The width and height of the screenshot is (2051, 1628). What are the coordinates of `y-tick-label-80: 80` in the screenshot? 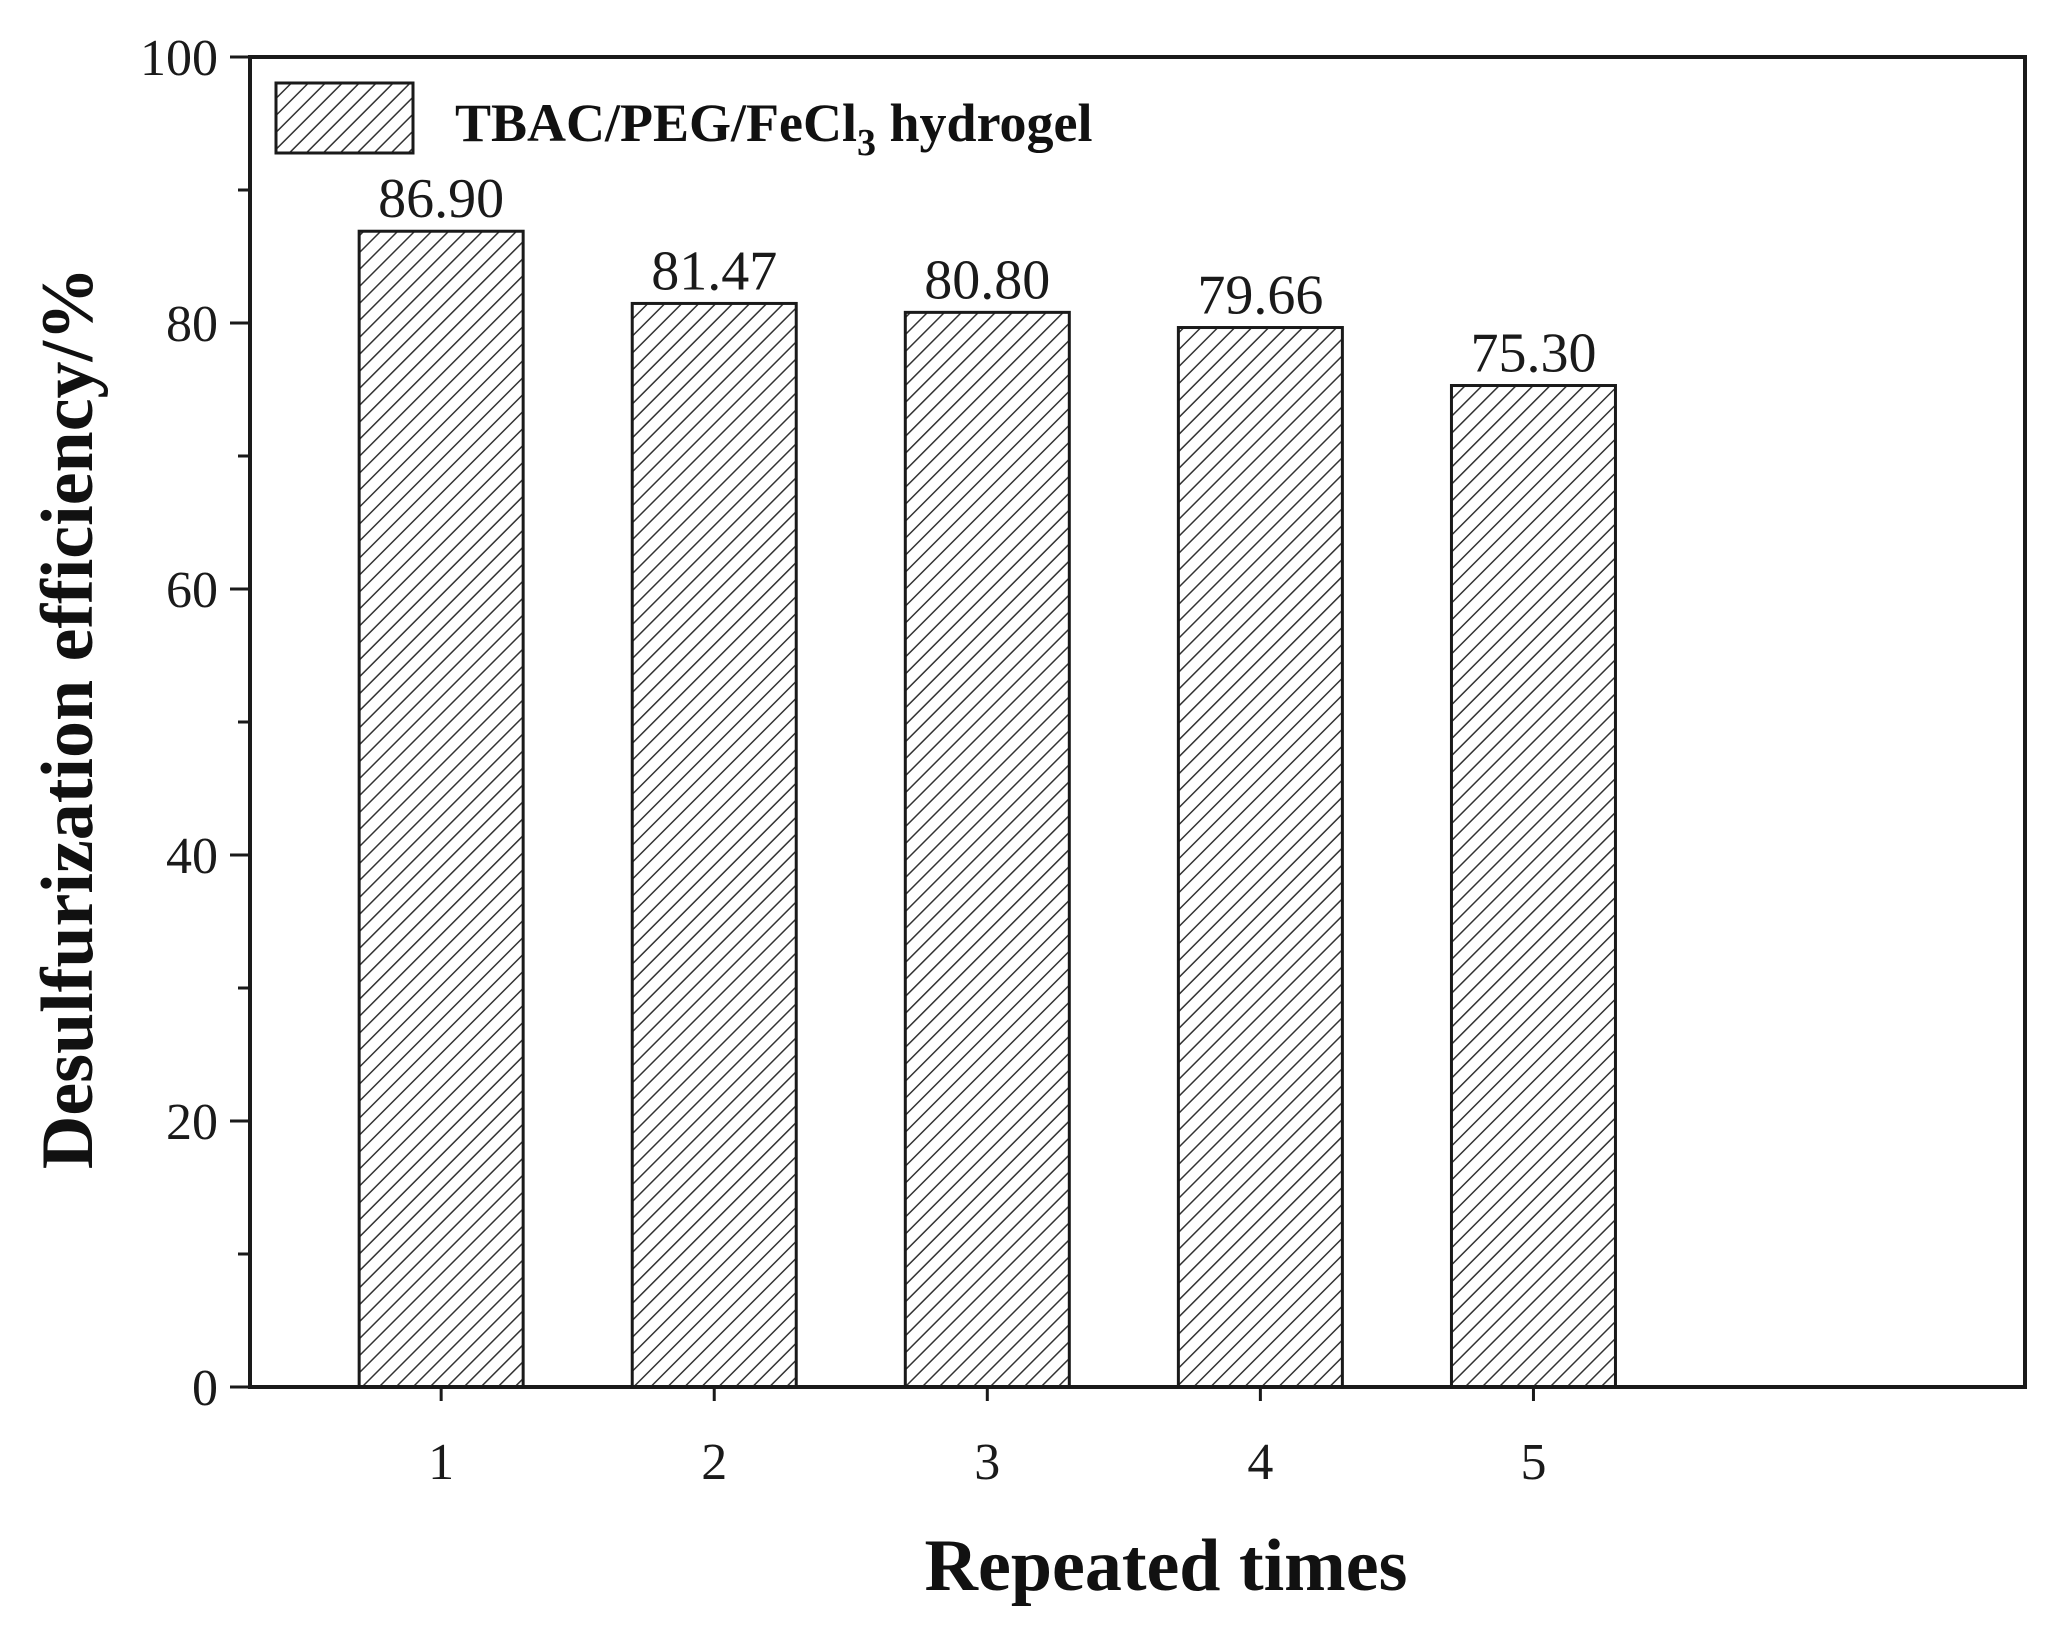 It's located at (192, 324).